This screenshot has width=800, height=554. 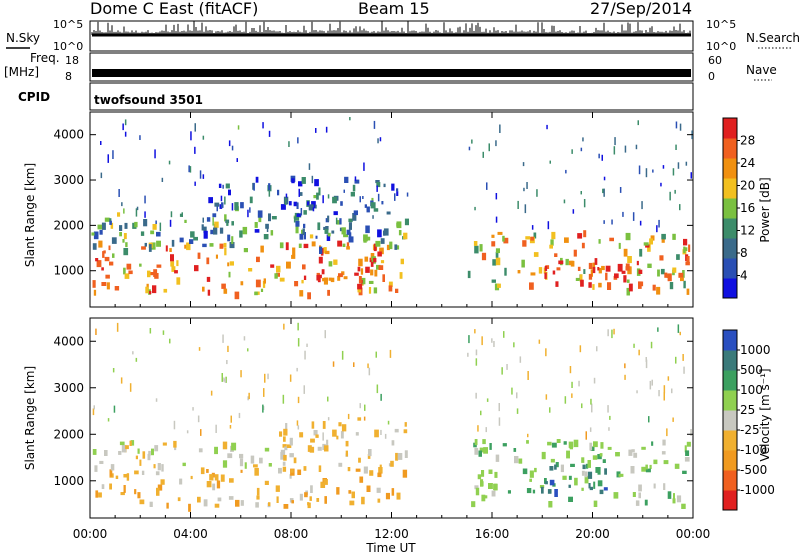 I want to click on power-ytick-label: 4000, so click(x=68, y=135).